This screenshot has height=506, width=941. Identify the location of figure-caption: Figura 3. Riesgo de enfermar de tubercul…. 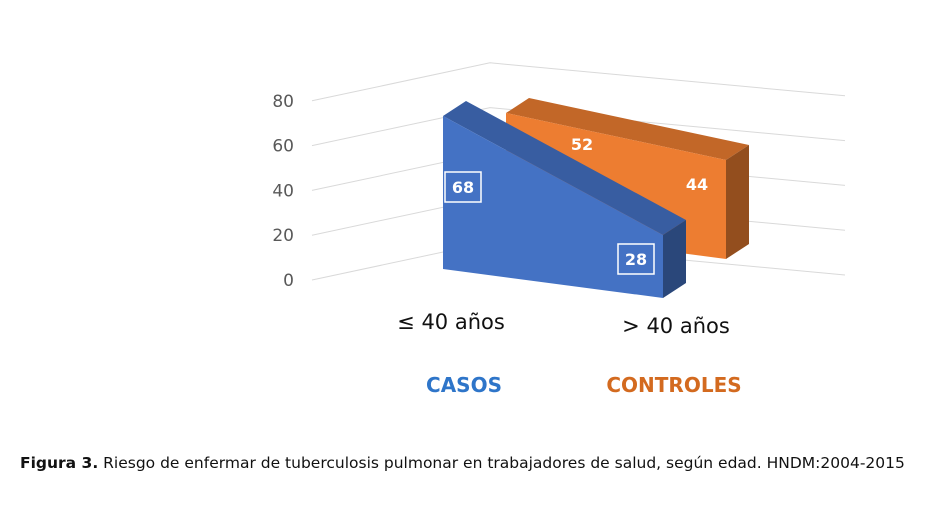
(475, 463).